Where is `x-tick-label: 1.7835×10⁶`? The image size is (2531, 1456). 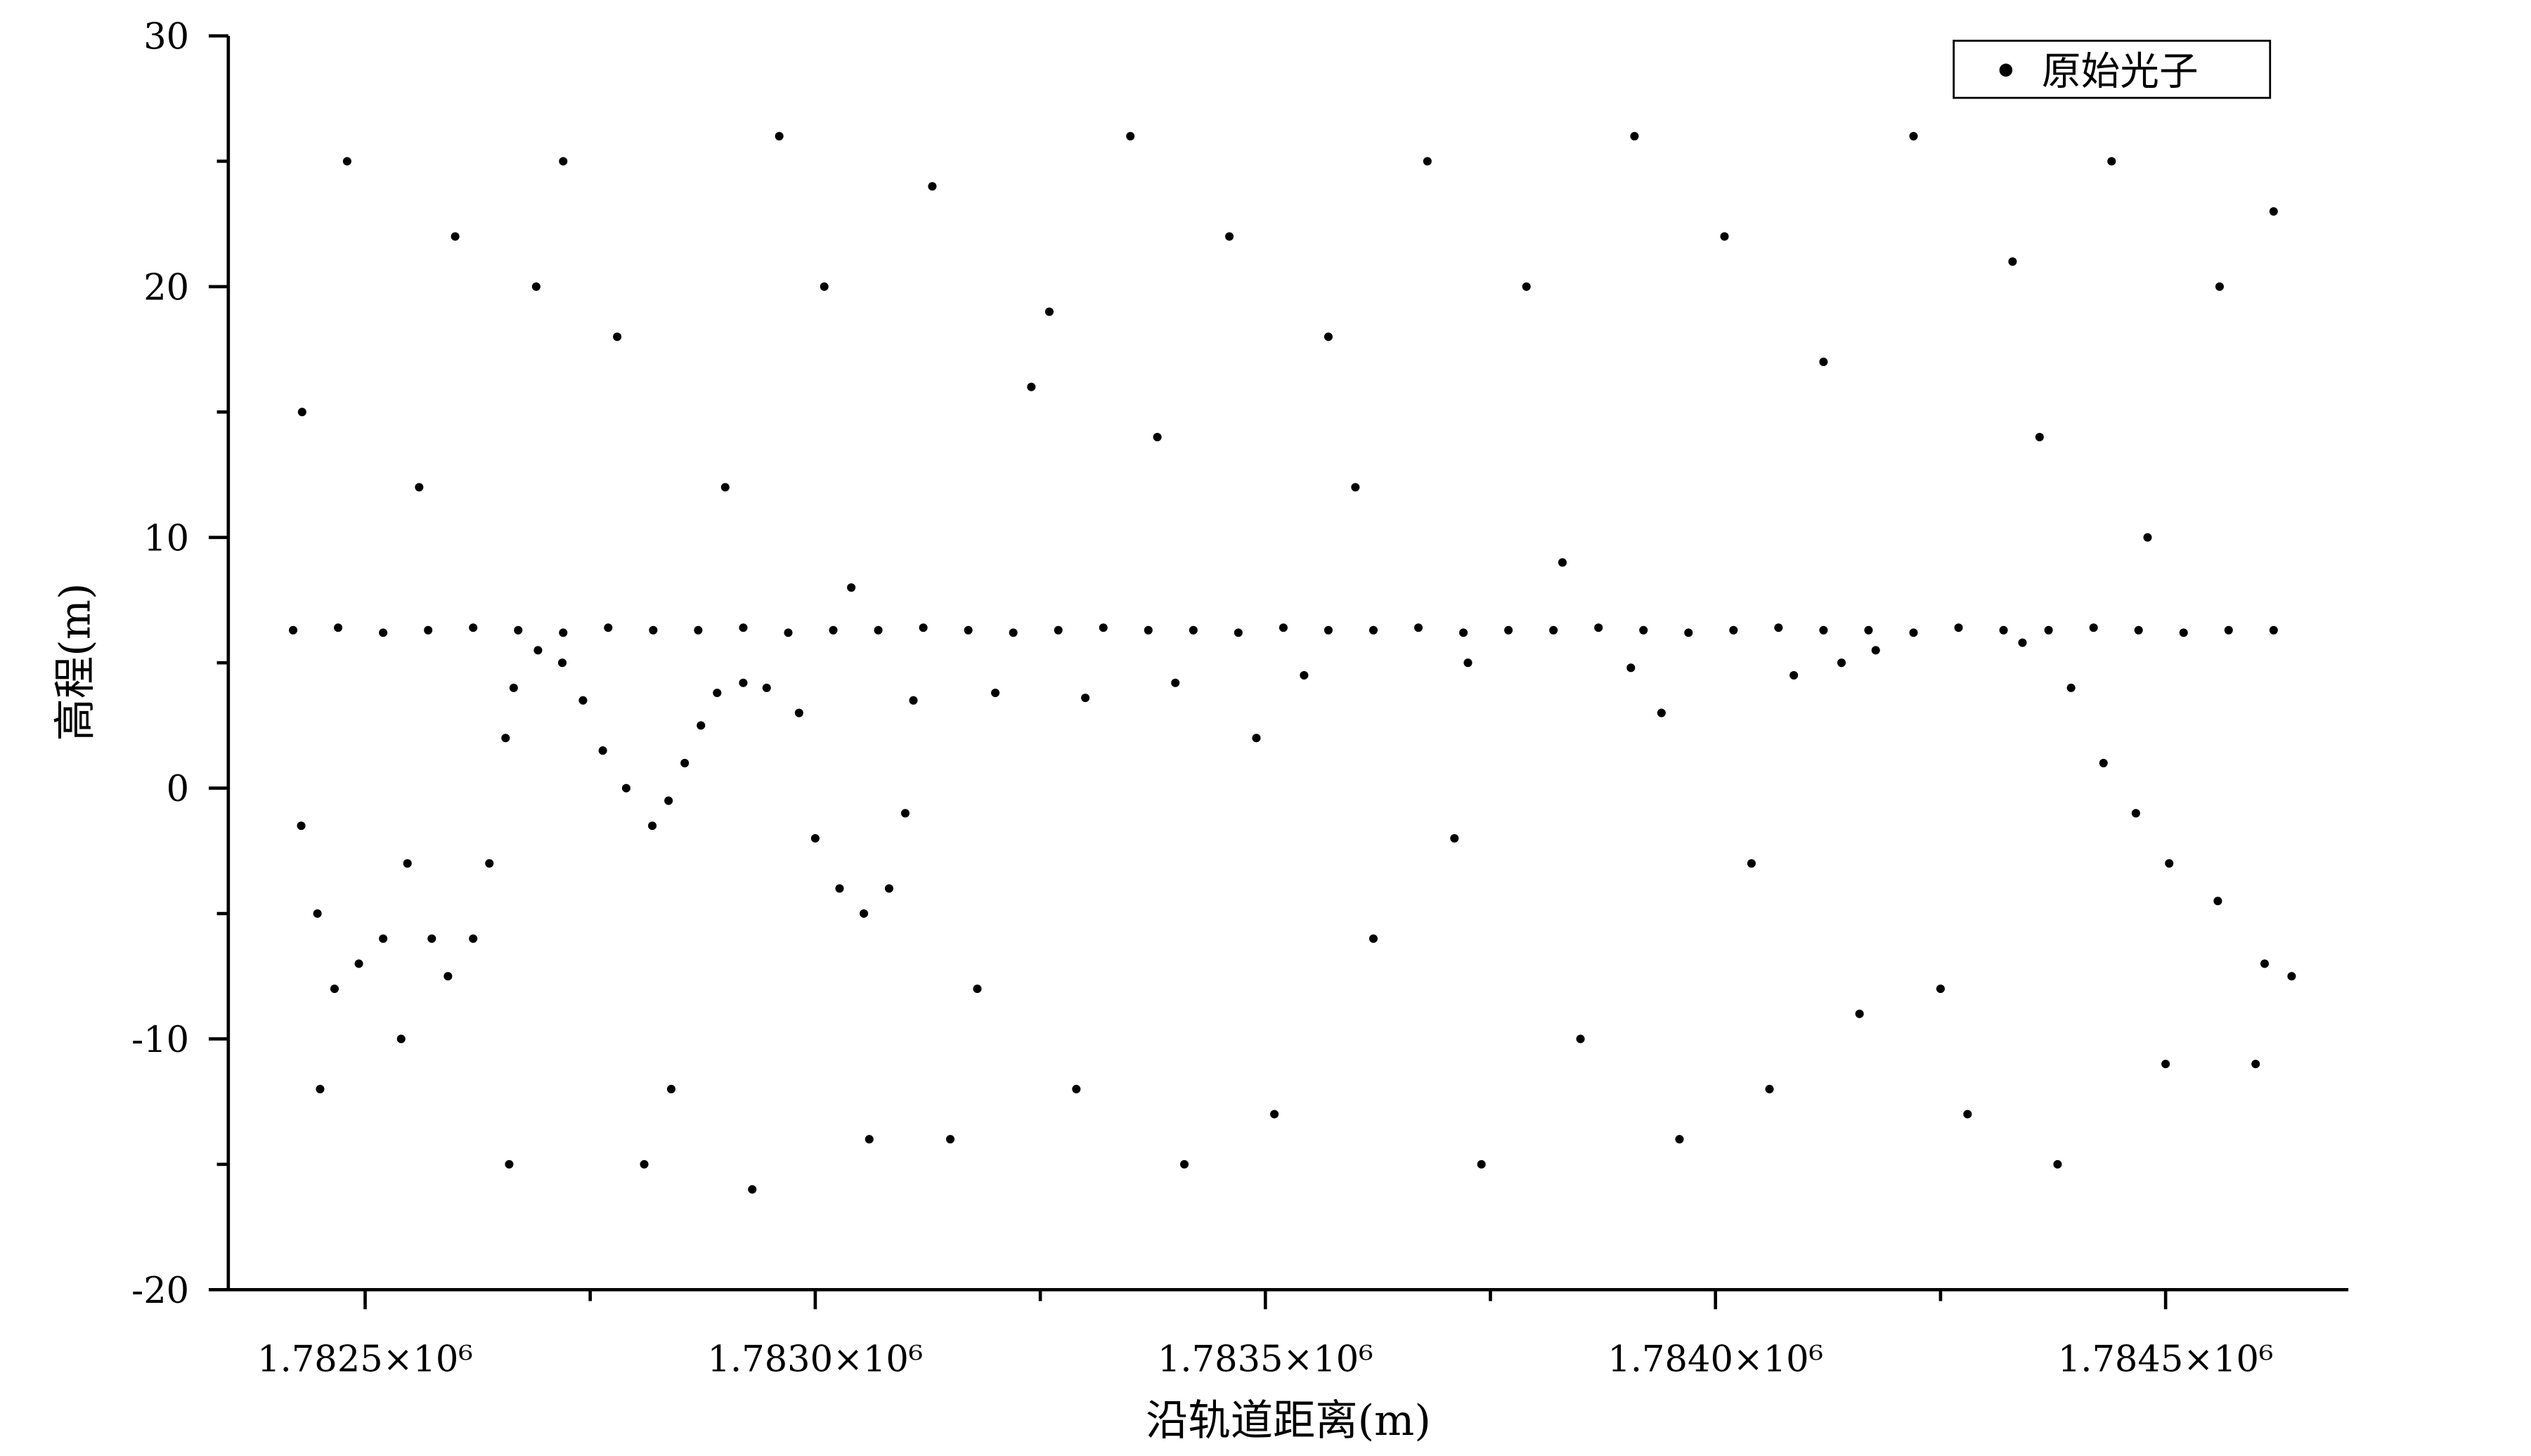 x-tick-label: 1.7835×10⁶ is located at coordinates (1266, 1359).